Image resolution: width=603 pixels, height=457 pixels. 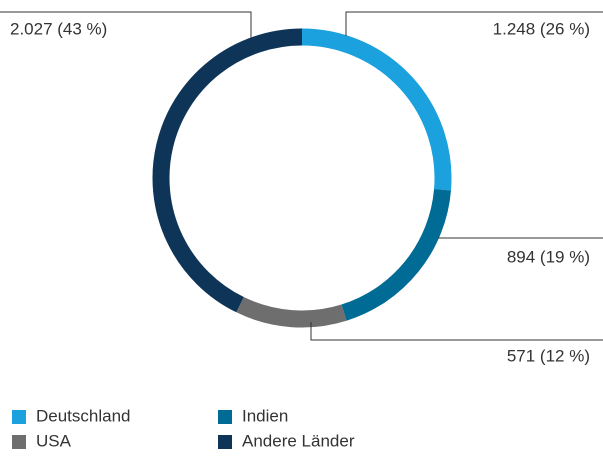 I want to click on legend-label: Andere Länder, so click(x=298, y=440).